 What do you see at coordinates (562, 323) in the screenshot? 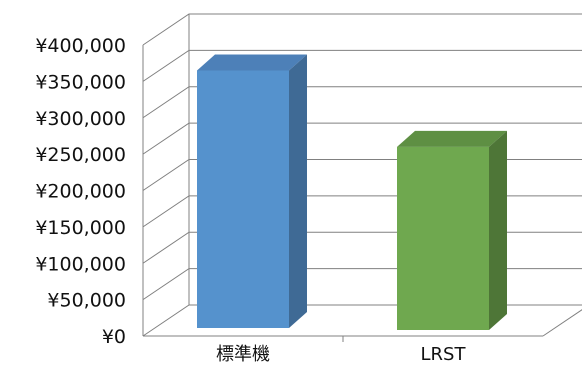
I see `floor-right-edge` at bounding box center [562, 323].